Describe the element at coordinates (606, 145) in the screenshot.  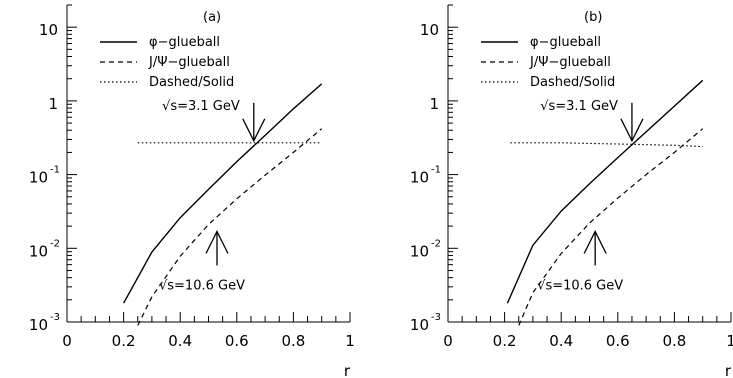
I see `series-line-dotted` at that location.